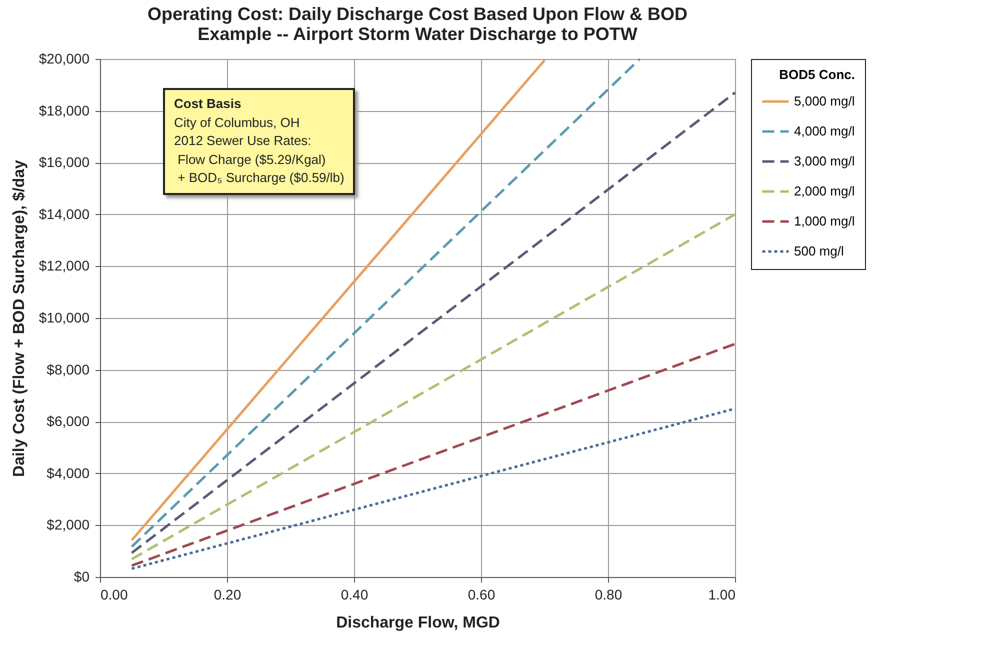 This screenshot has width=992, height=660. I want to click on x-tick-label: 0.60, so click(482, 594).